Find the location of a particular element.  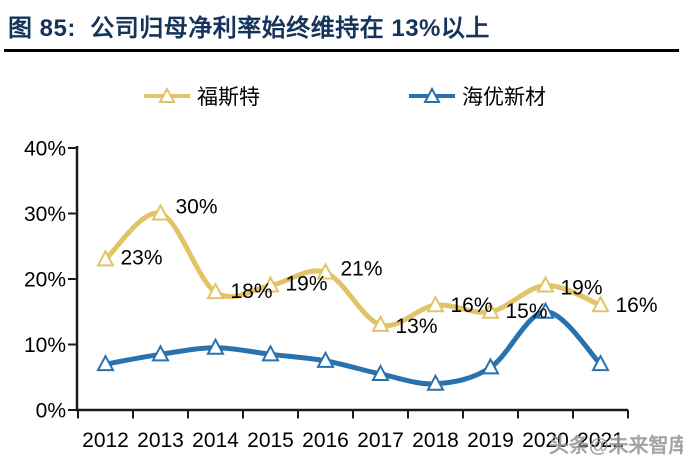

y-tick-label: 0% is located at coordinates (51, 411).